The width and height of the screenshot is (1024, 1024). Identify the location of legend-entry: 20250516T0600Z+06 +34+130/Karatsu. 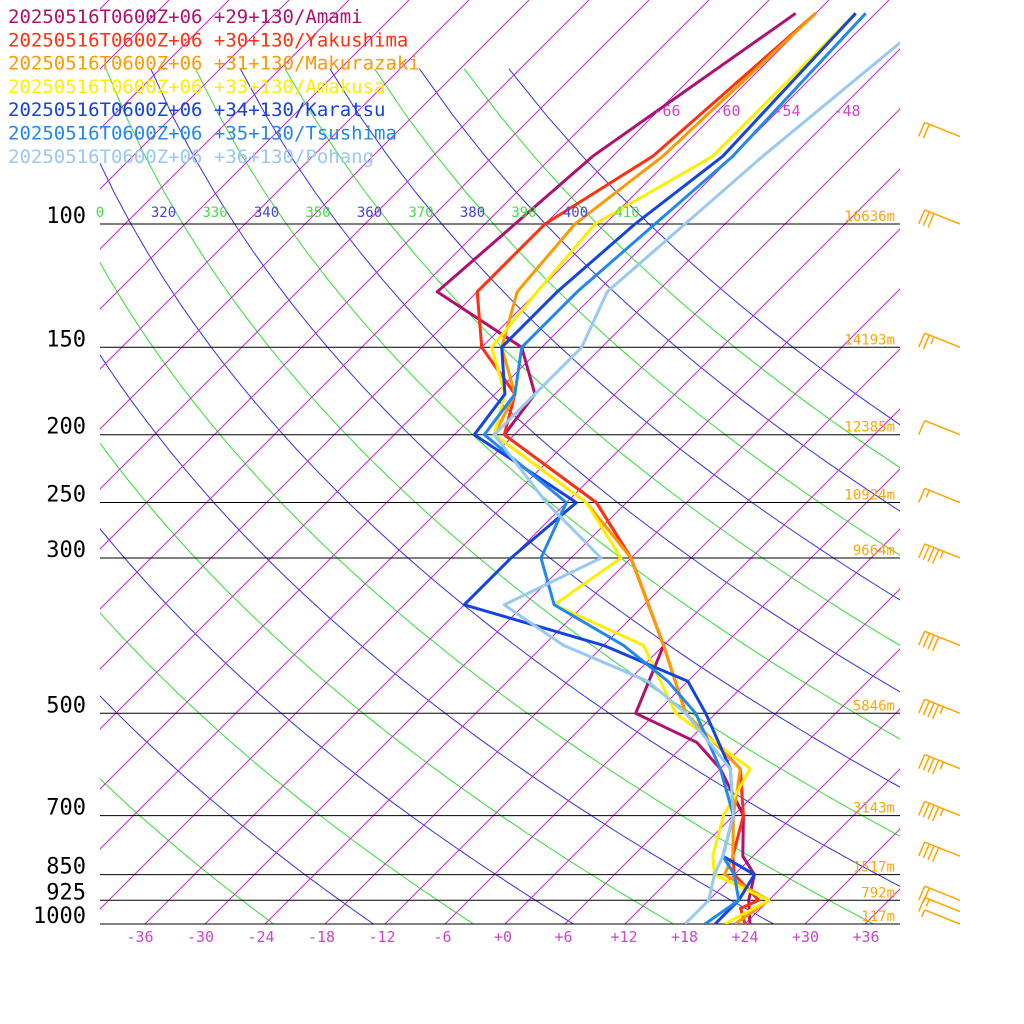
(197, 110).